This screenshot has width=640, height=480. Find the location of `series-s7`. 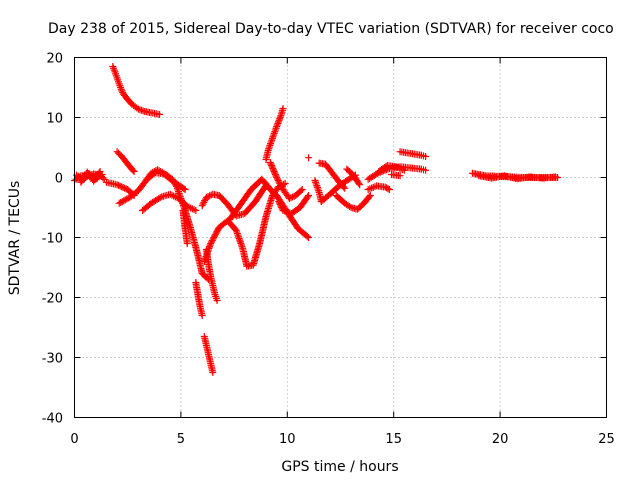

series-s7 is located at coordinates (120, 188).